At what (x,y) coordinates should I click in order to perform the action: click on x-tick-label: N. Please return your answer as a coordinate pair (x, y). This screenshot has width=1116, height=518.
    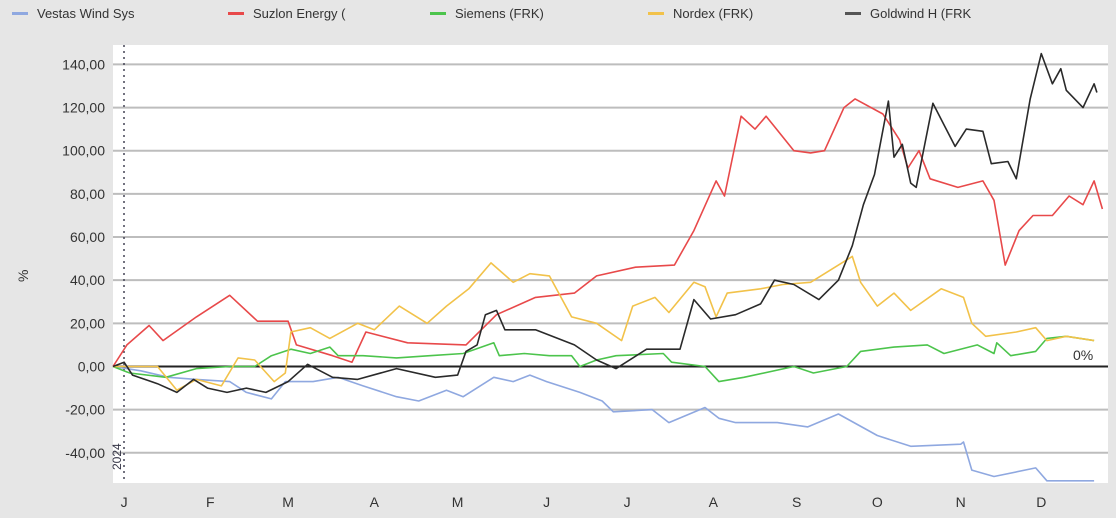
    Looking at the image, I should click on (961, 502).